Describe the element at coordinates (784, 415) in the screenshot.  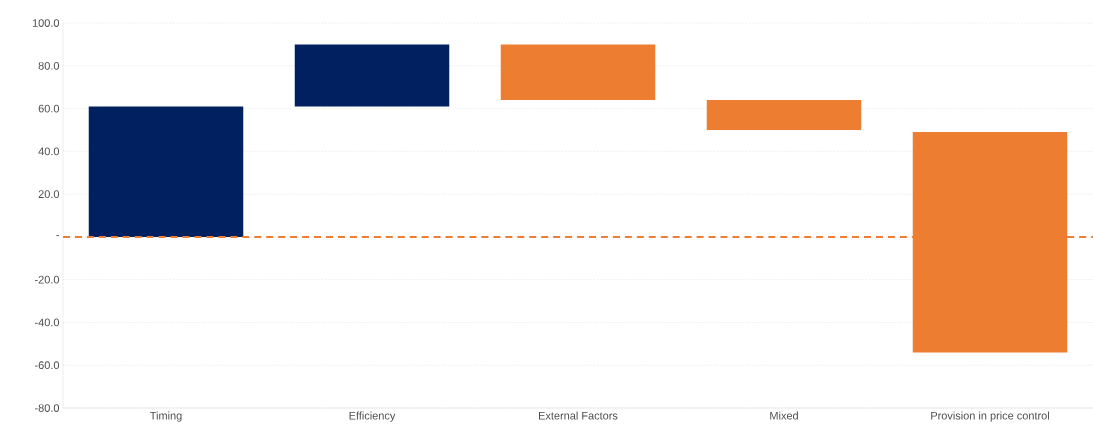
I see `x-tick-label: Mixed` at that location.